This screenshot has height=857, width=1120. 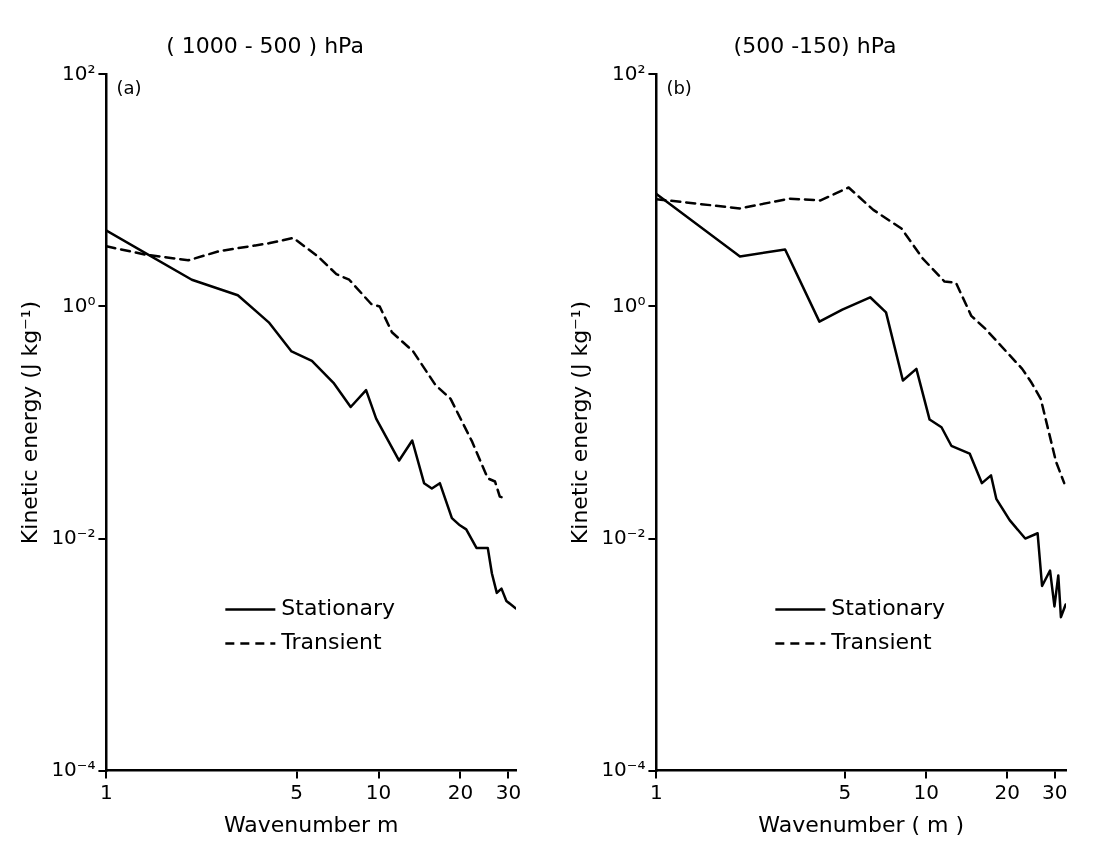 I want to click on x-axis-title: Wavenumber ( m ), so click(x=861, y=824).